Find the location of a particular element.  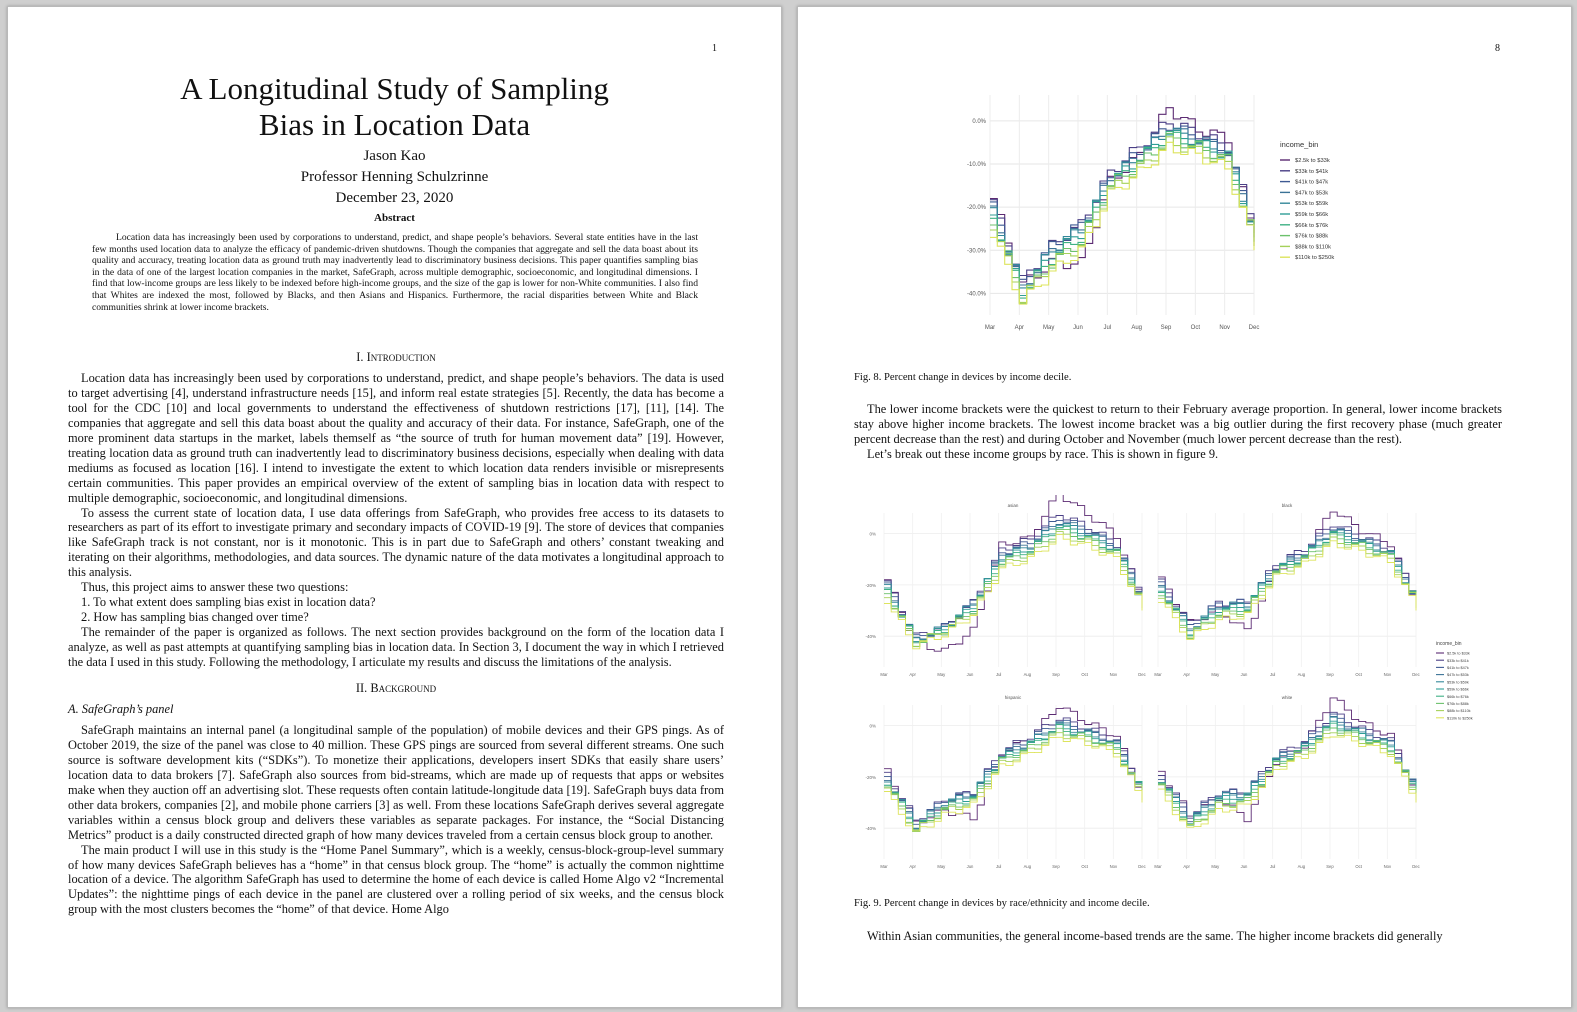

y-tick-label: 0% is located at coordinates (872, 726).